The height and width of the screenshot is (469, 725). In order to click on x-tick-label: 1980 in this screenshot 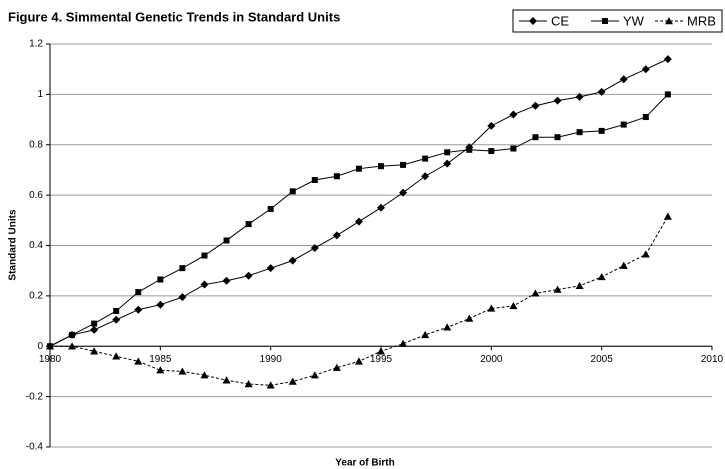, I will do `click(50, 359)`.